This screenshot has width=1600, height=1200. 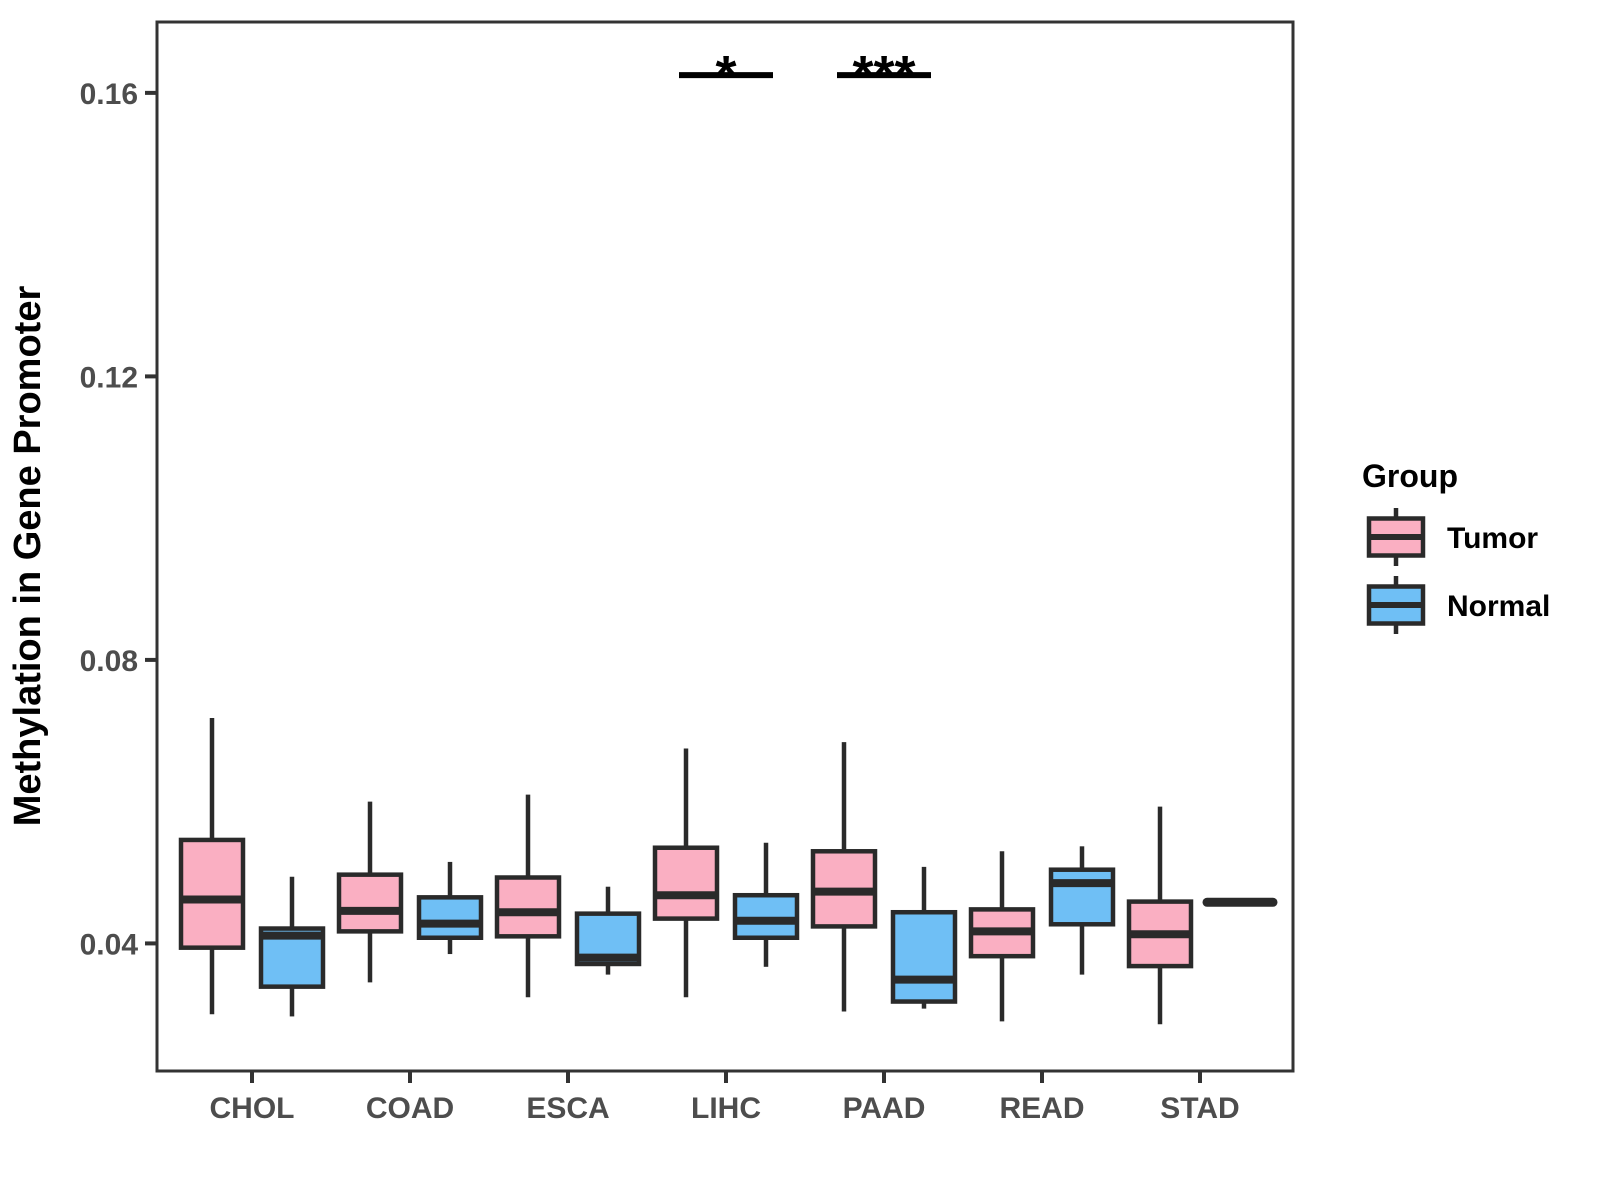 I want to click on legend-item-label: Normal, so click(x=1498, y=606).